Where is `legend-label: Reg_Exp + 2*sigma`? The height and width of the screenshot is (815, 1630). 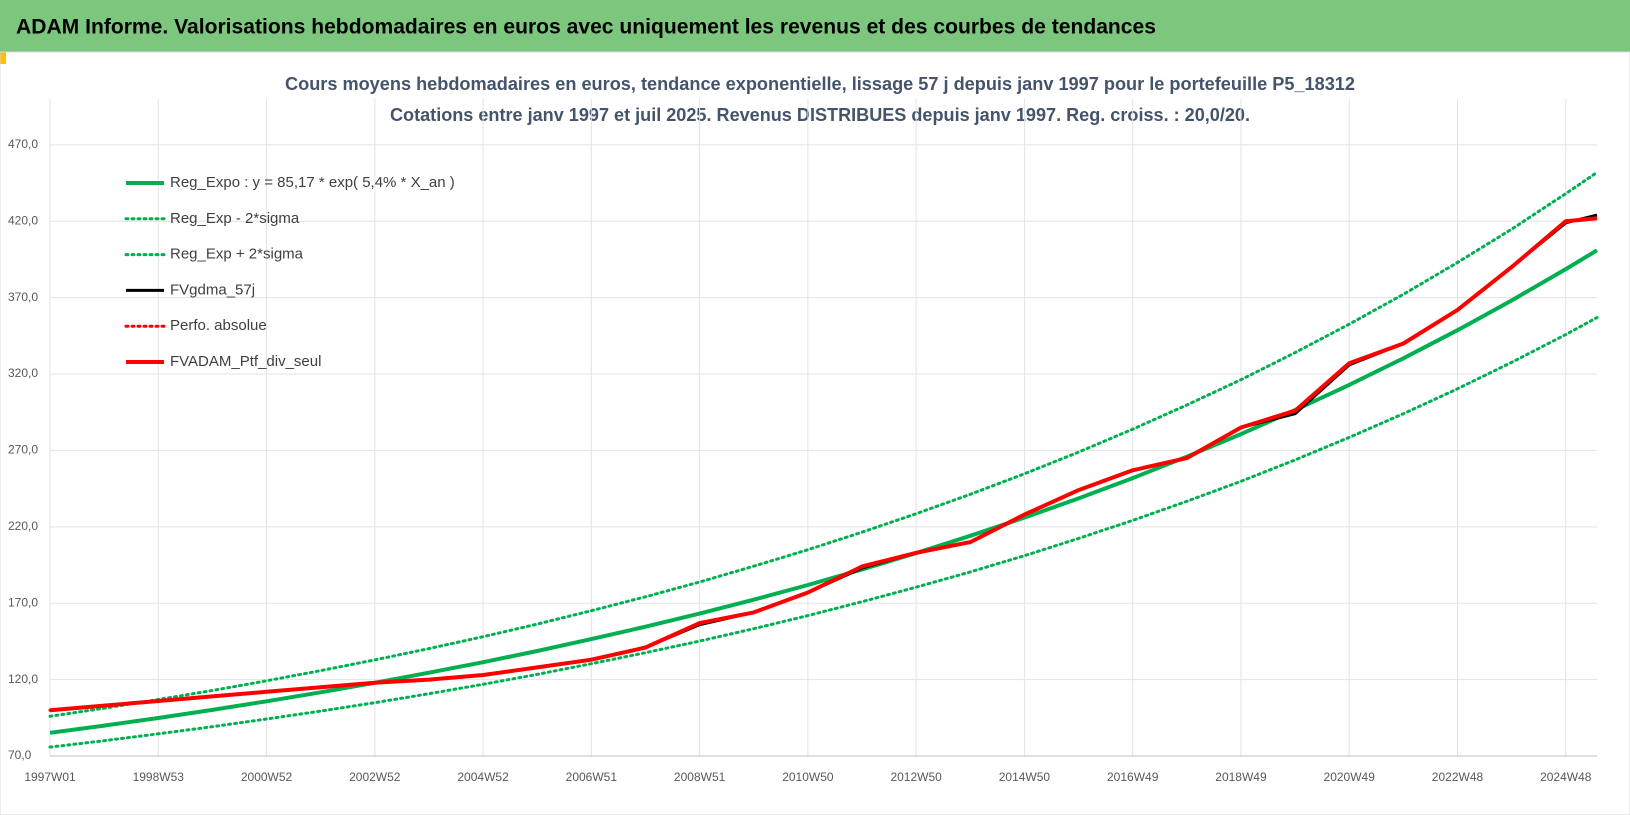
legend-label: Reg_Exp + 2*sigma is located at coordinates (237, 254).